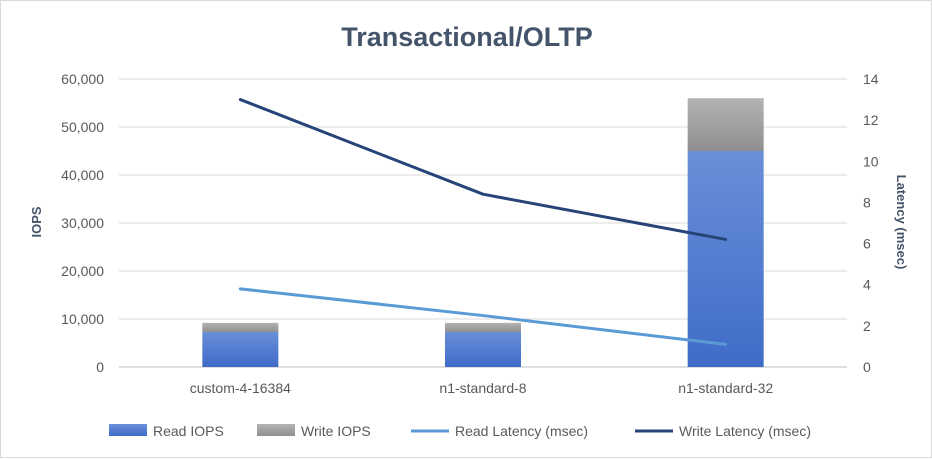 This screenshot has height=459, width=932. Describe the element at coordinates (521, 431) in the screenshot. I see `legend-label-read-latency-msec-: Read Latency (msec)` at that location.